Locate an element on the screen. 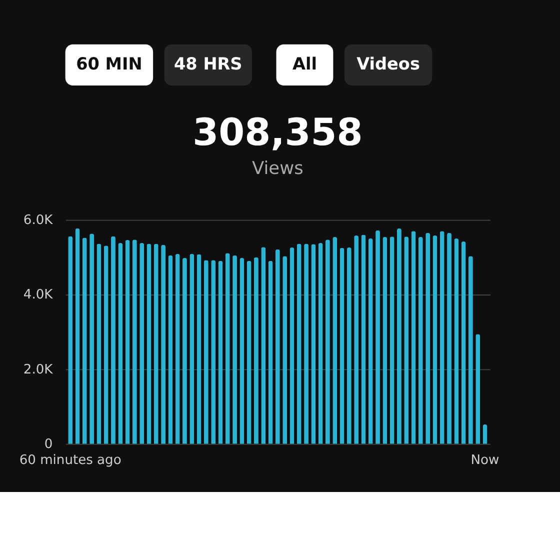 Image resolution: width=560 pixels, height=560 pixels. text: 48 HRS is located at coordinates (208, 64).